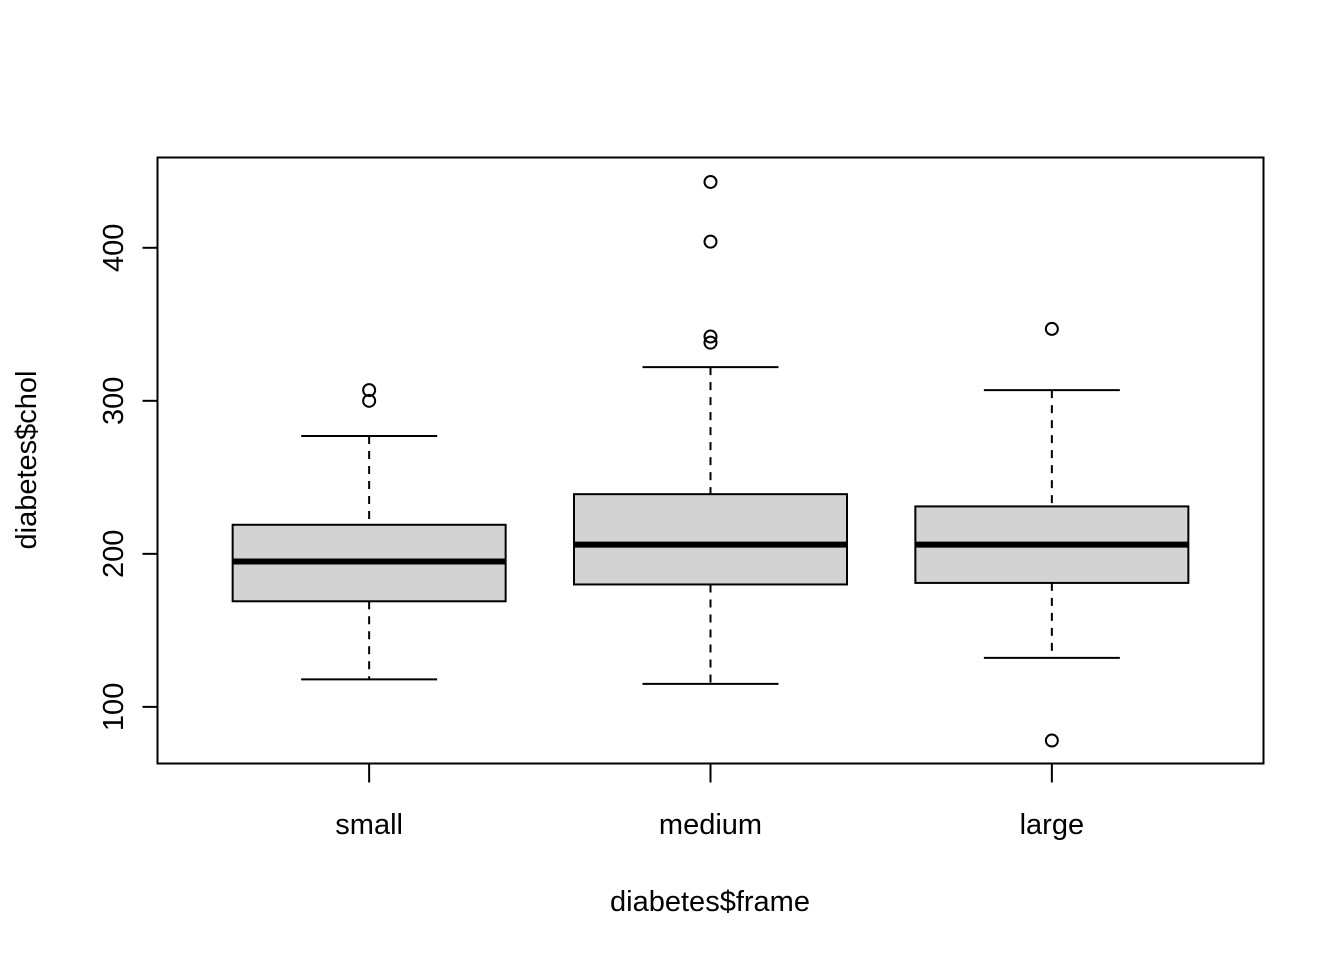 The height and width of the screenshot is (960, 1344). I want to click on x-tick-label-large: large, so click(1052, 825).